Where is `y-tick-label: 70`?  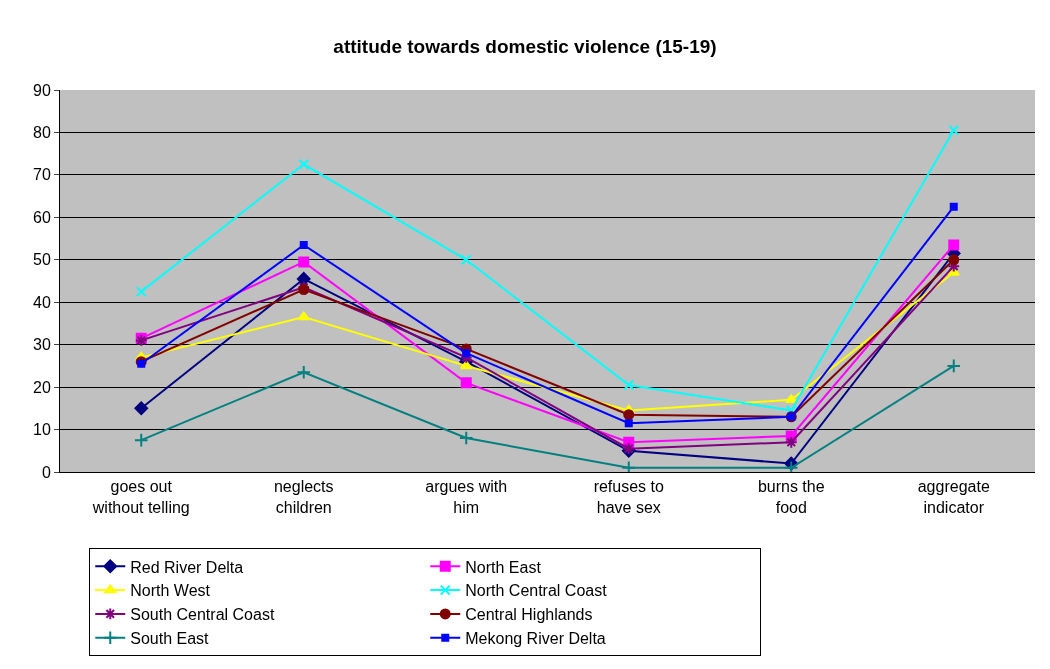
y-tick-label: 70 is located at coordinates (42, 175).